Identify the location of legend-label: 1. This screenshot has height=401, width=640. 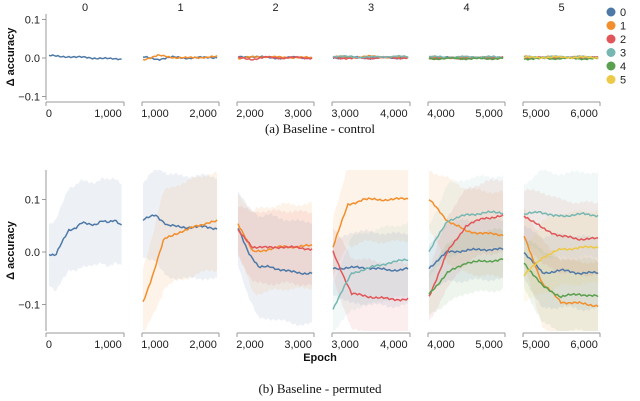
(623, 27).